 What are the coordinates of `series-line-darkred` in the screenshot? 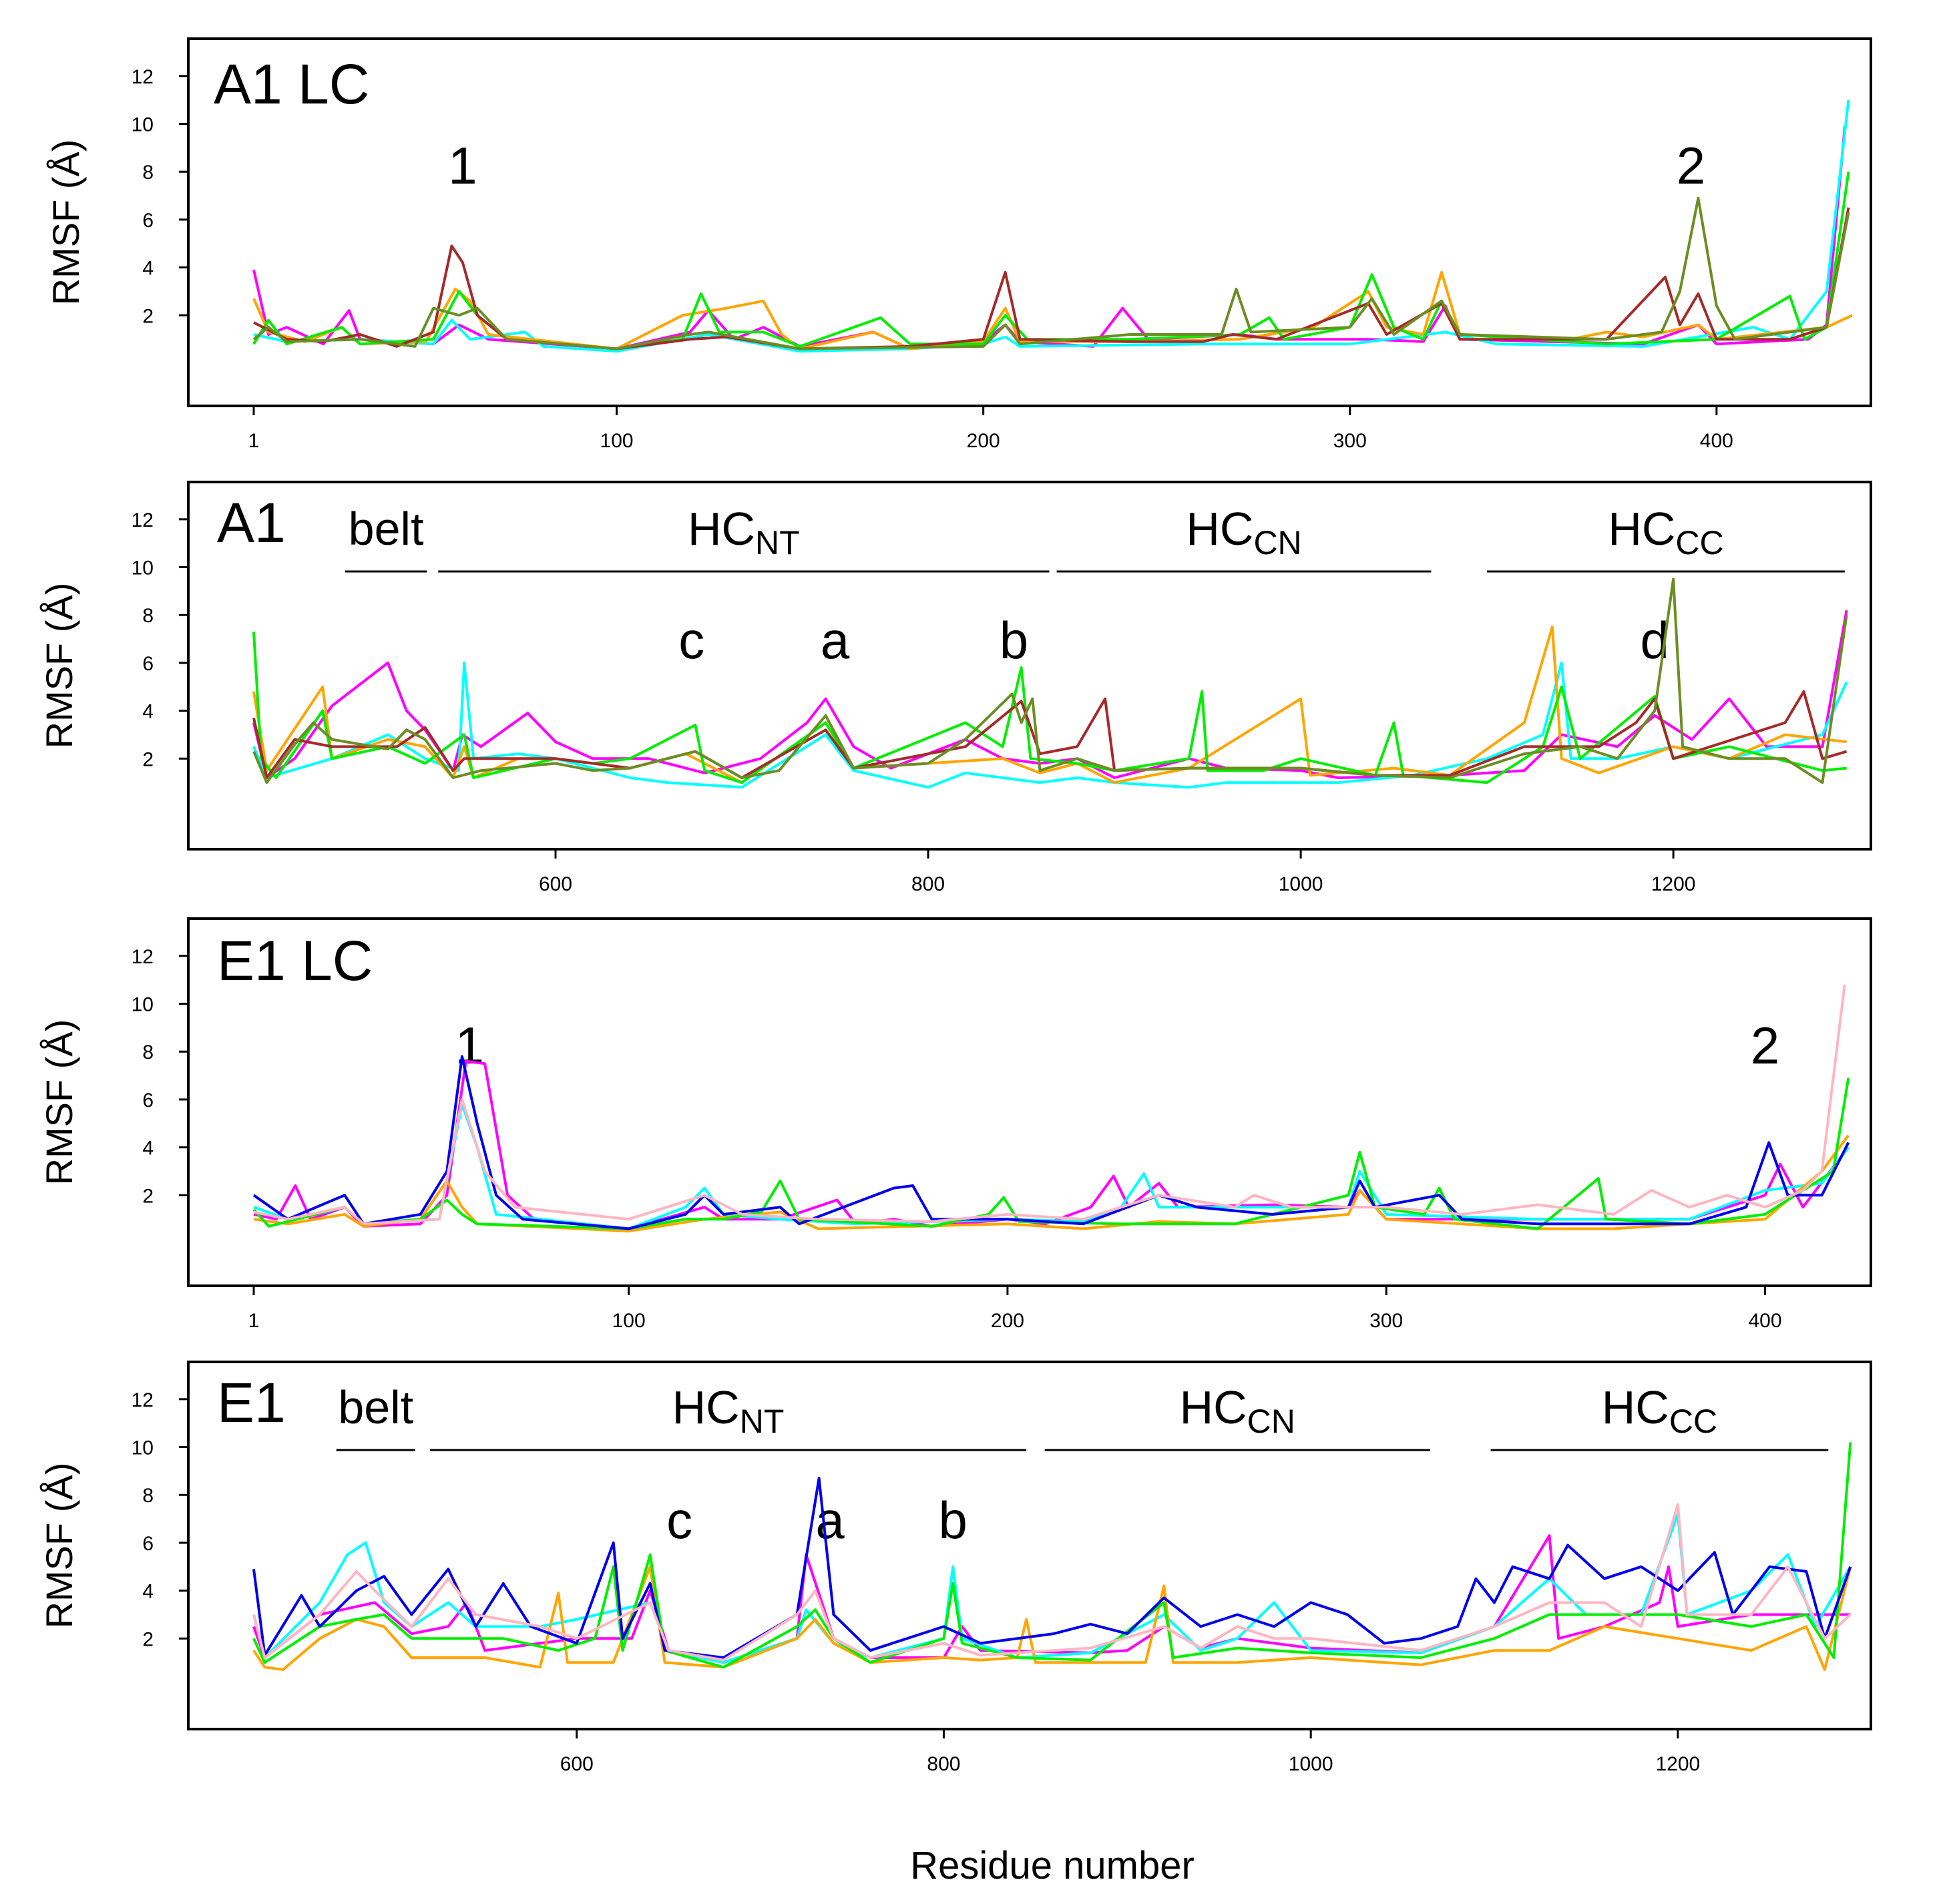 It's located at (1051, 278).